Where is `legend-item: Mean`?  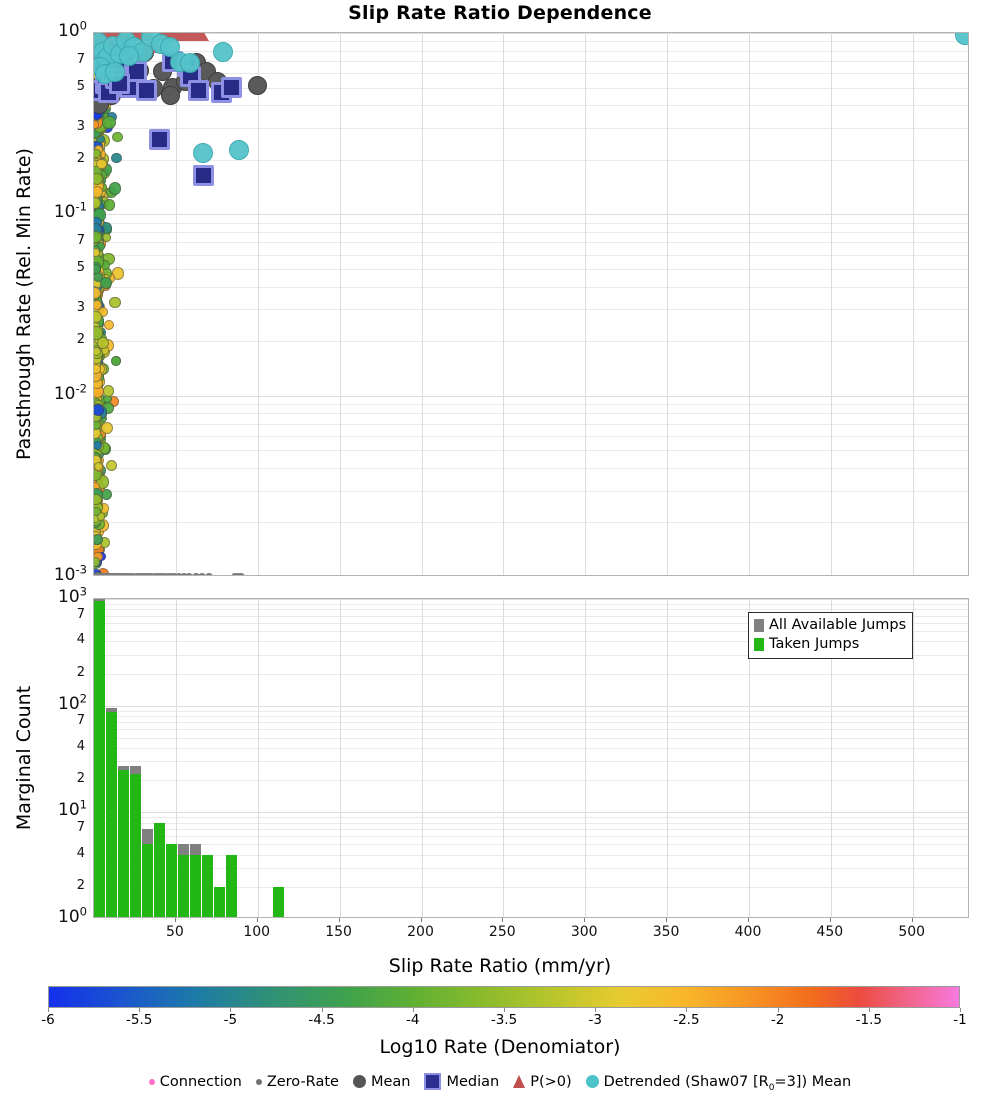
legend-item: Mean is located at coordinates (381, 1081).